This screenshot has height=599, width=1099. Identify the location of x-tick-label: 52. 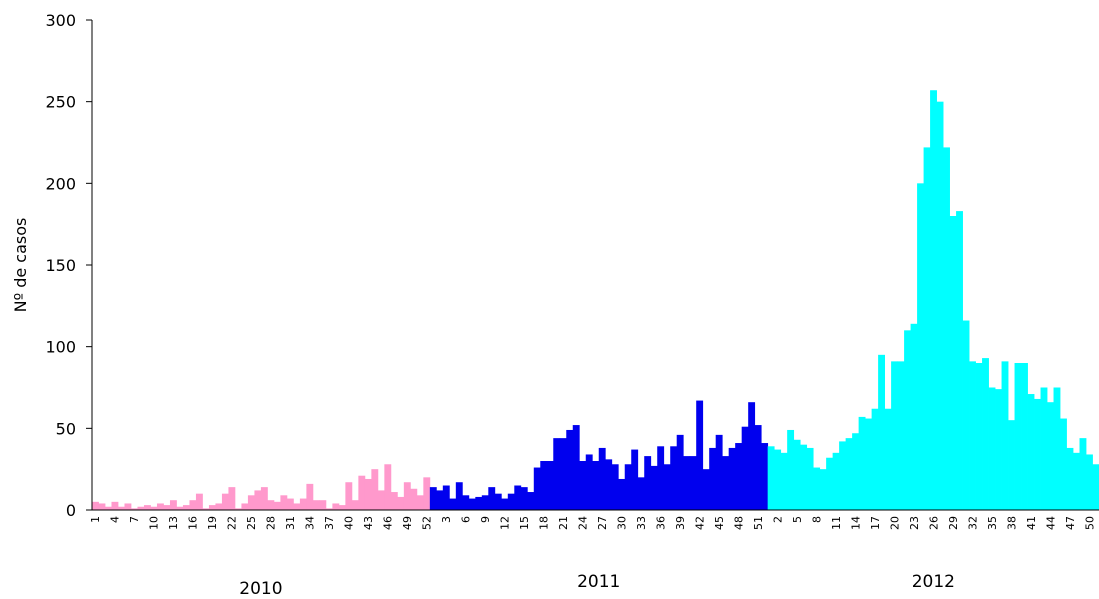
(427, 523).